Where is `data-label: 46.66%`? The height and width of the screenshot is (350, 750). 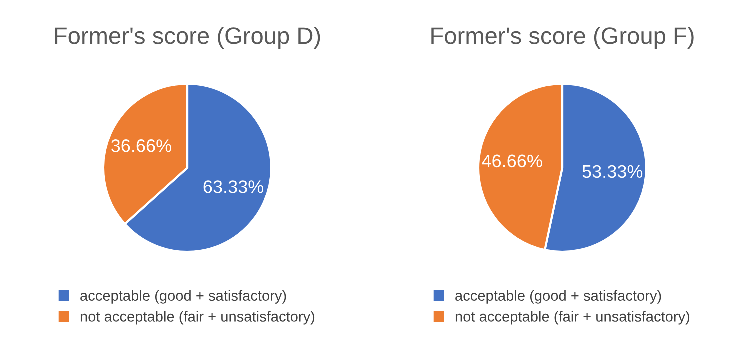
data-label: 46.66% is located at coordinates (512, 161).